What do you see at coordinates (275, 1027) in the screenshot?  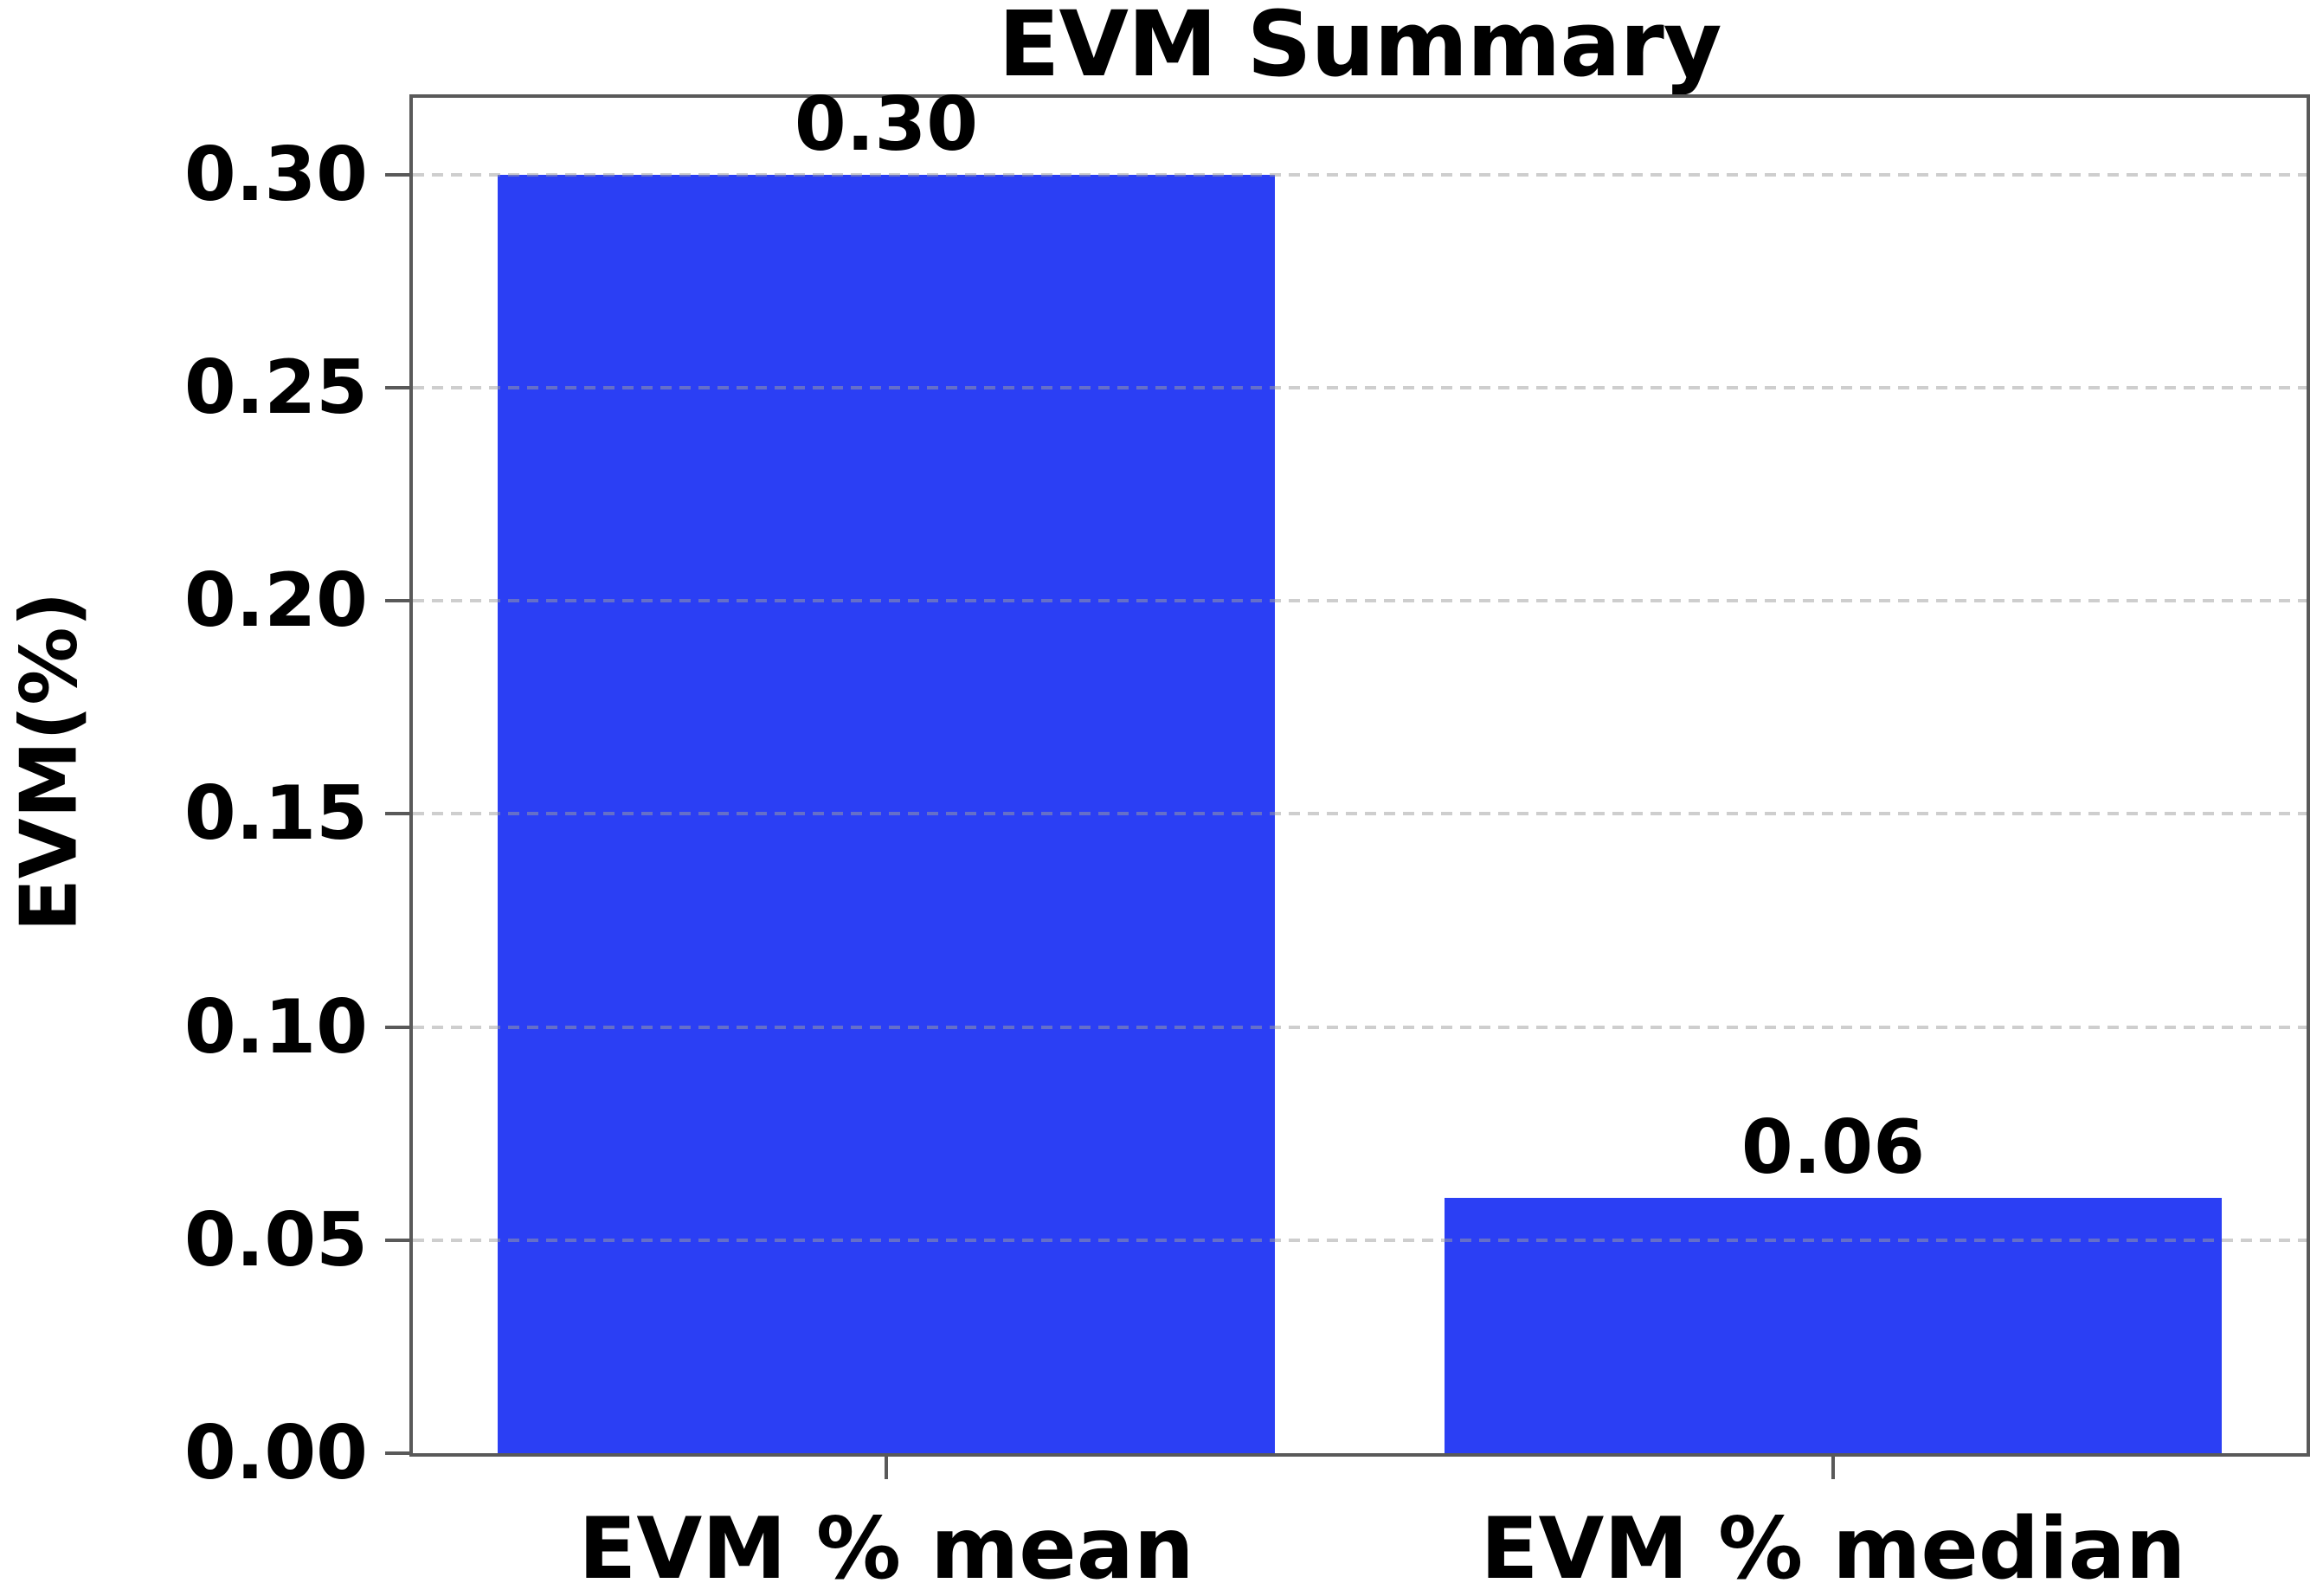 I see `y-tick-label: 0.10` at bounding box center [275, 1027].